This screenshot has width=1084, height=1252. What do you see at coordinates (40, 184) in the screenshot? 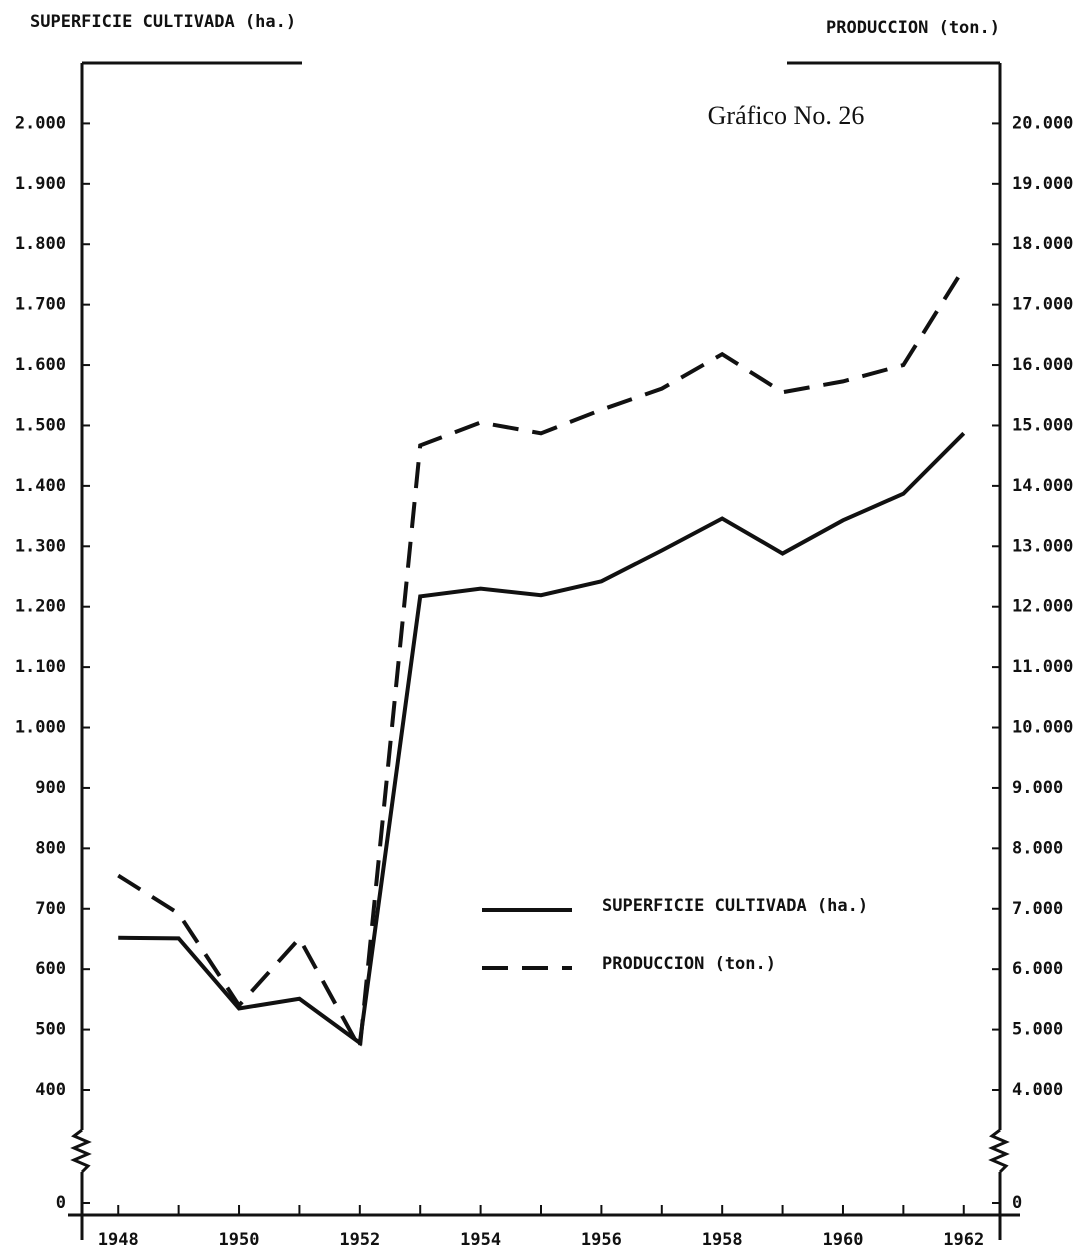
I see `y-tick-label: 1.900` at bounding box center [40, 184].